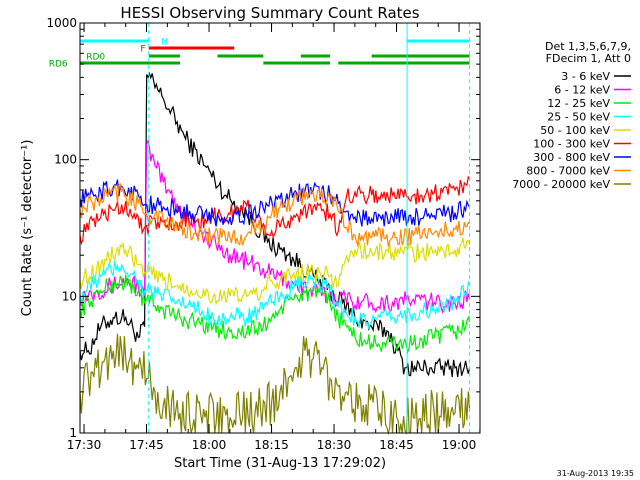 This screenshot has height=480, width=640. Describe the element at coordinates (575, 130) in the screenshot. I see `legend-item-label: 50 - 100 keV` at that location.